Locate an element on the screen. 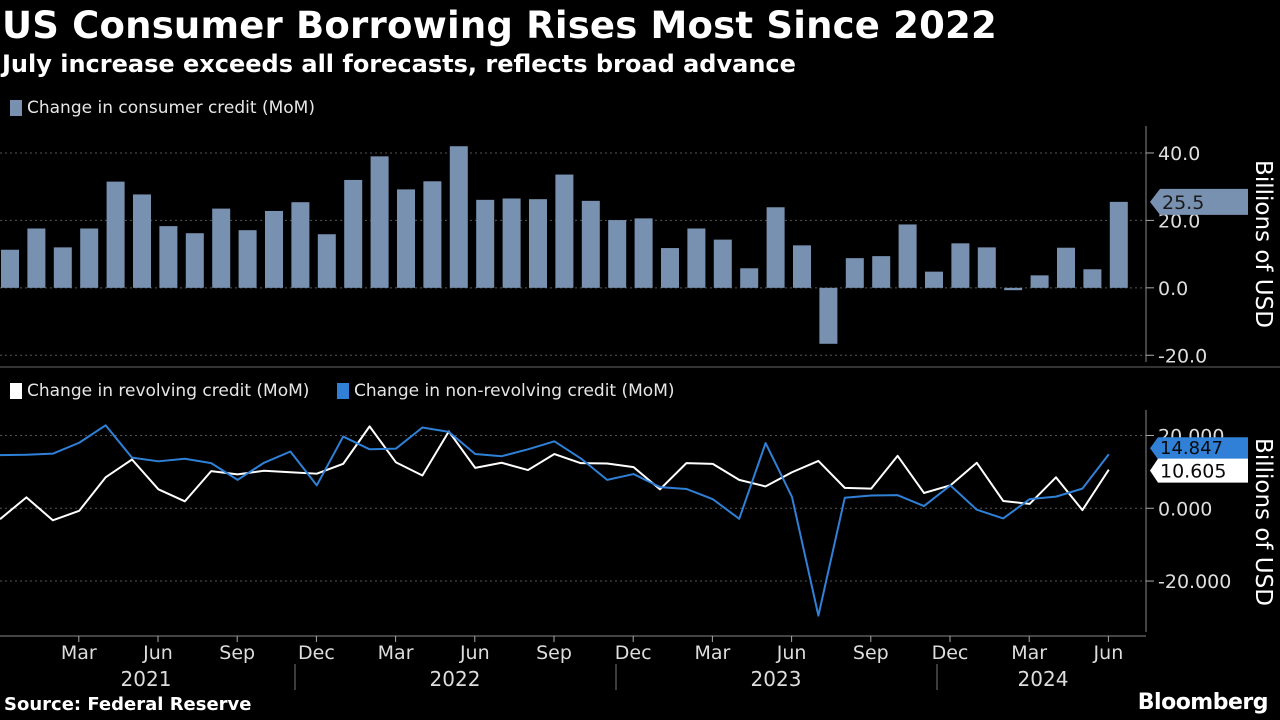 The height and width of the screenshot is (720, 1280). legend-label-revolving: Change in revolving credit (MoM) is located at coordinates (168, 391).